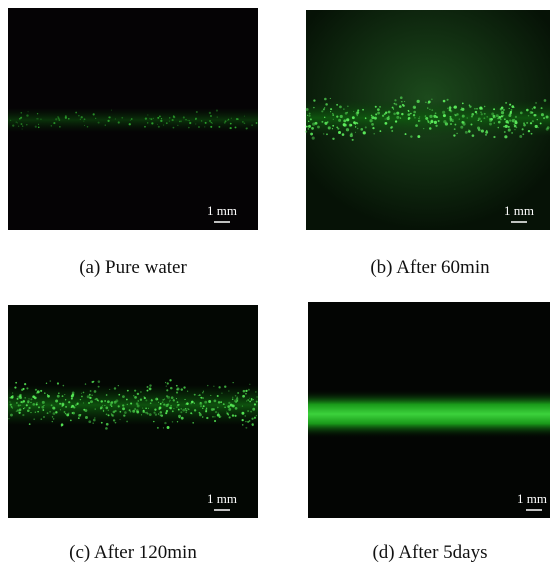  What do you see at coordinates (430, 267) in the screenshot?
I see `caption: (b) After 60min` at bounding box center [430, 267].